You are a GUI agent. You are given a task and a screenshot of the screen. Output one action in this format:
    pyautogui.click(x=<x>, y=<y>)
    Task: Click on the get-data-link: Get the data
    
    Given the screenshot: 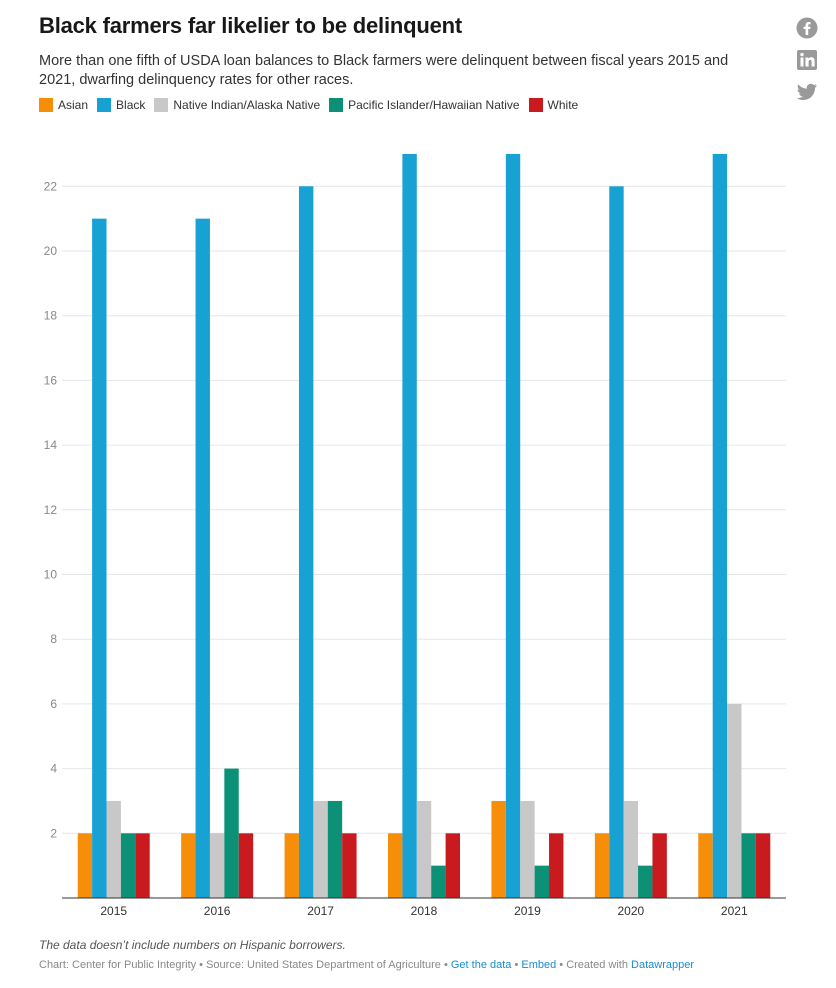 What is the action you would take?
    pyautogui.click(x=481, y=965)
    